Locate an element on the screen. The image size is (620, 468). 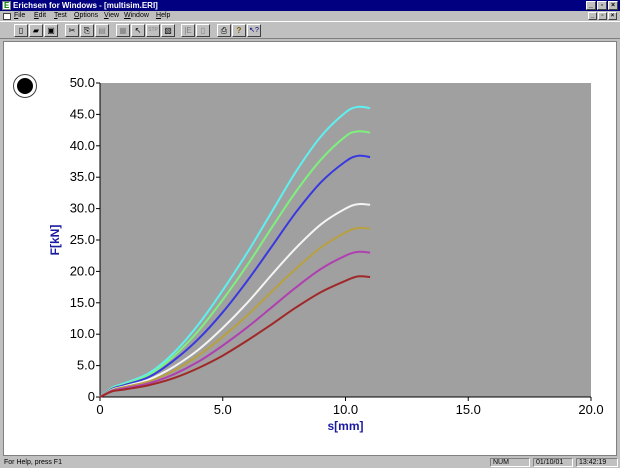
help-icon: ? is located at coordinates (239, 30).